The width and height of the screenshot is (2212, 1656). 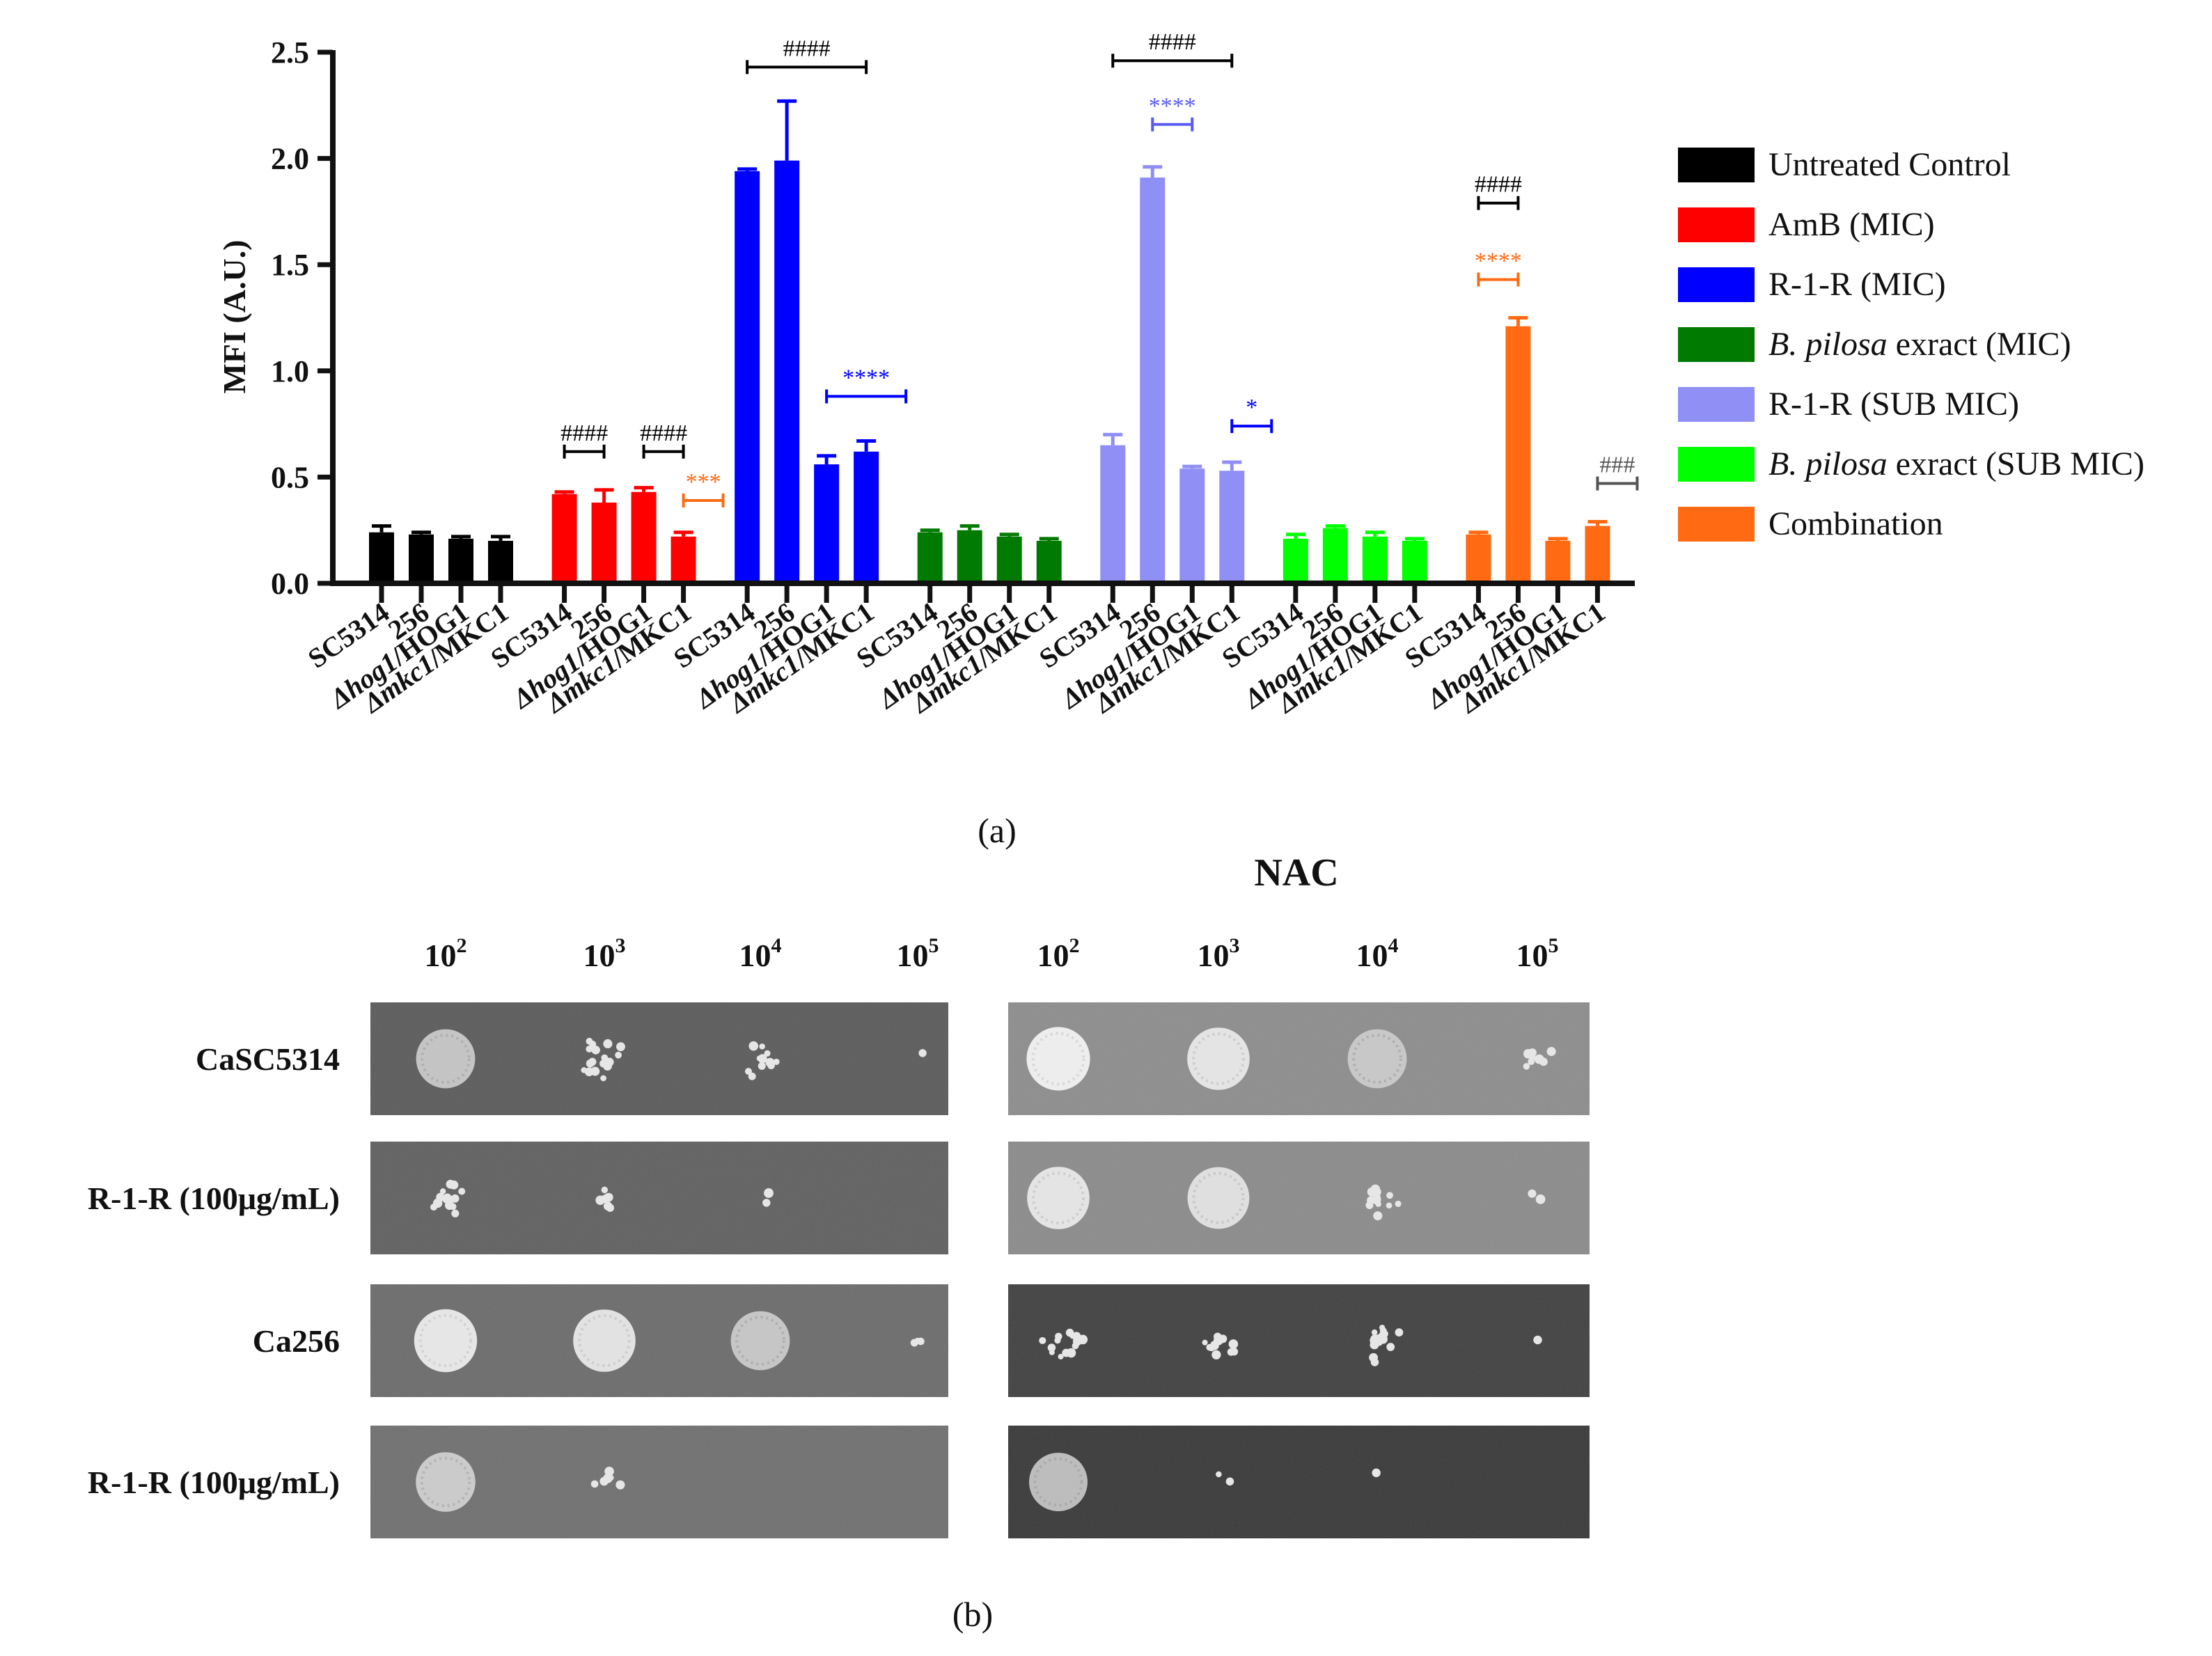 I want to click on dilution-exponent: 3, so click(x=620, y=945).